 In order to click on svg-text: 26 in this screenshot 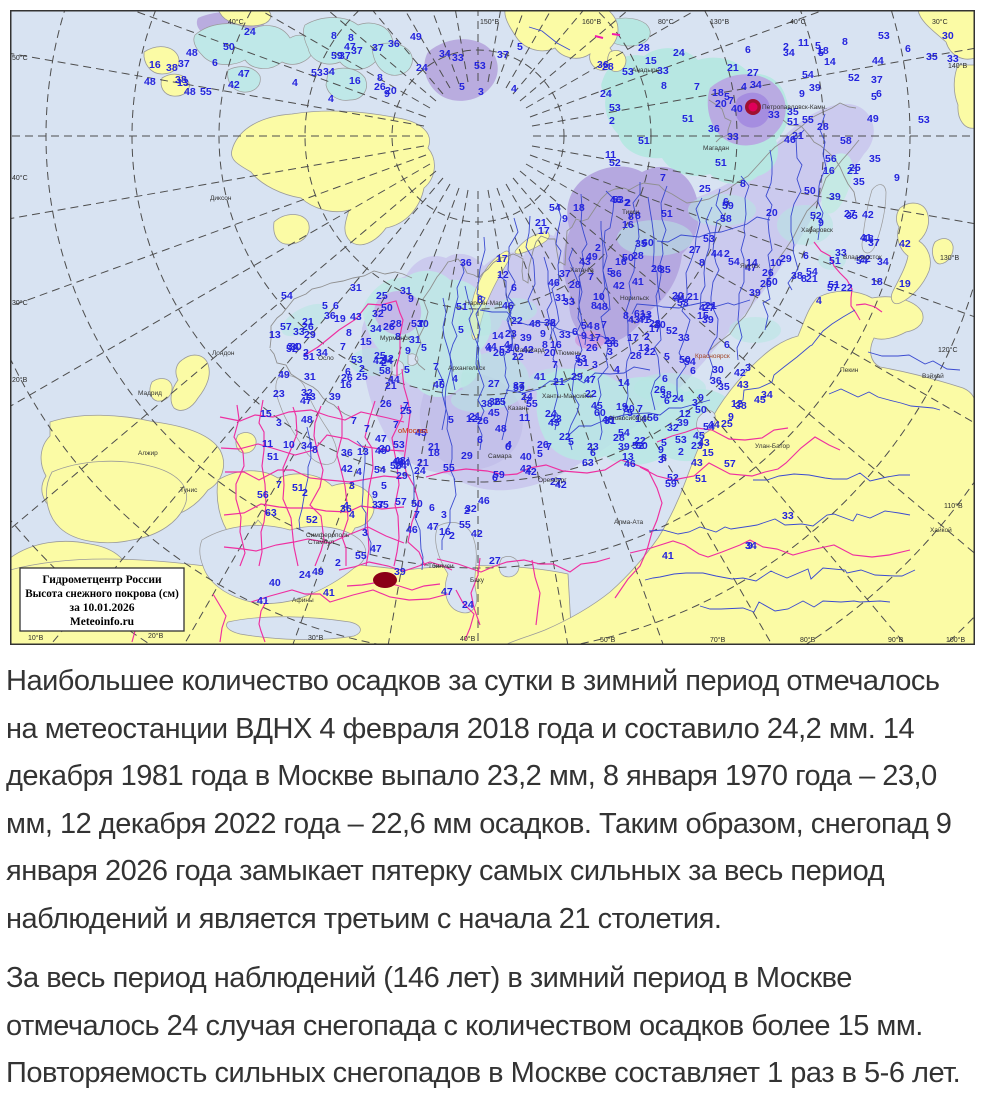, I will do `click(543, 445)`.